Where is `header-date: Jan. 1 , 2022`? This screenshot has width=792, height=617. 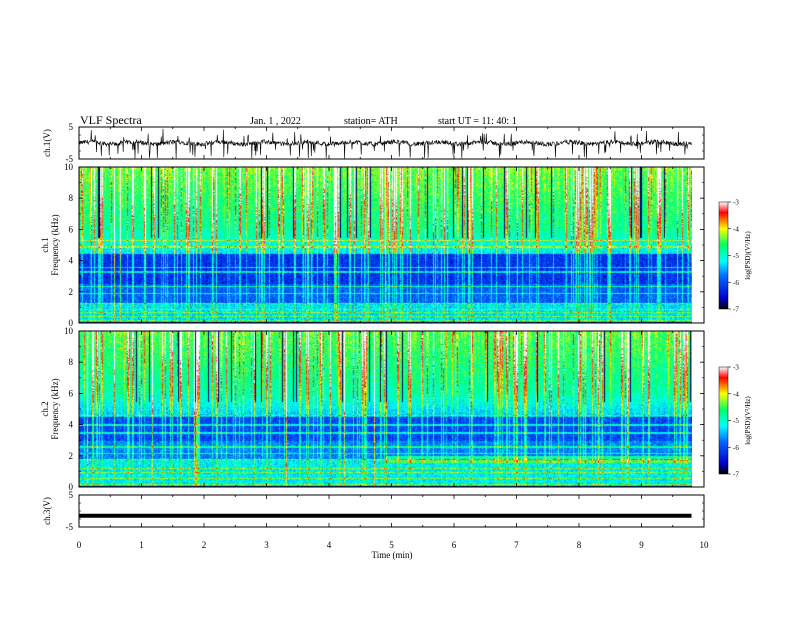 header-date: Jan. 1 , 2022 is located at coordinates (275, 121).